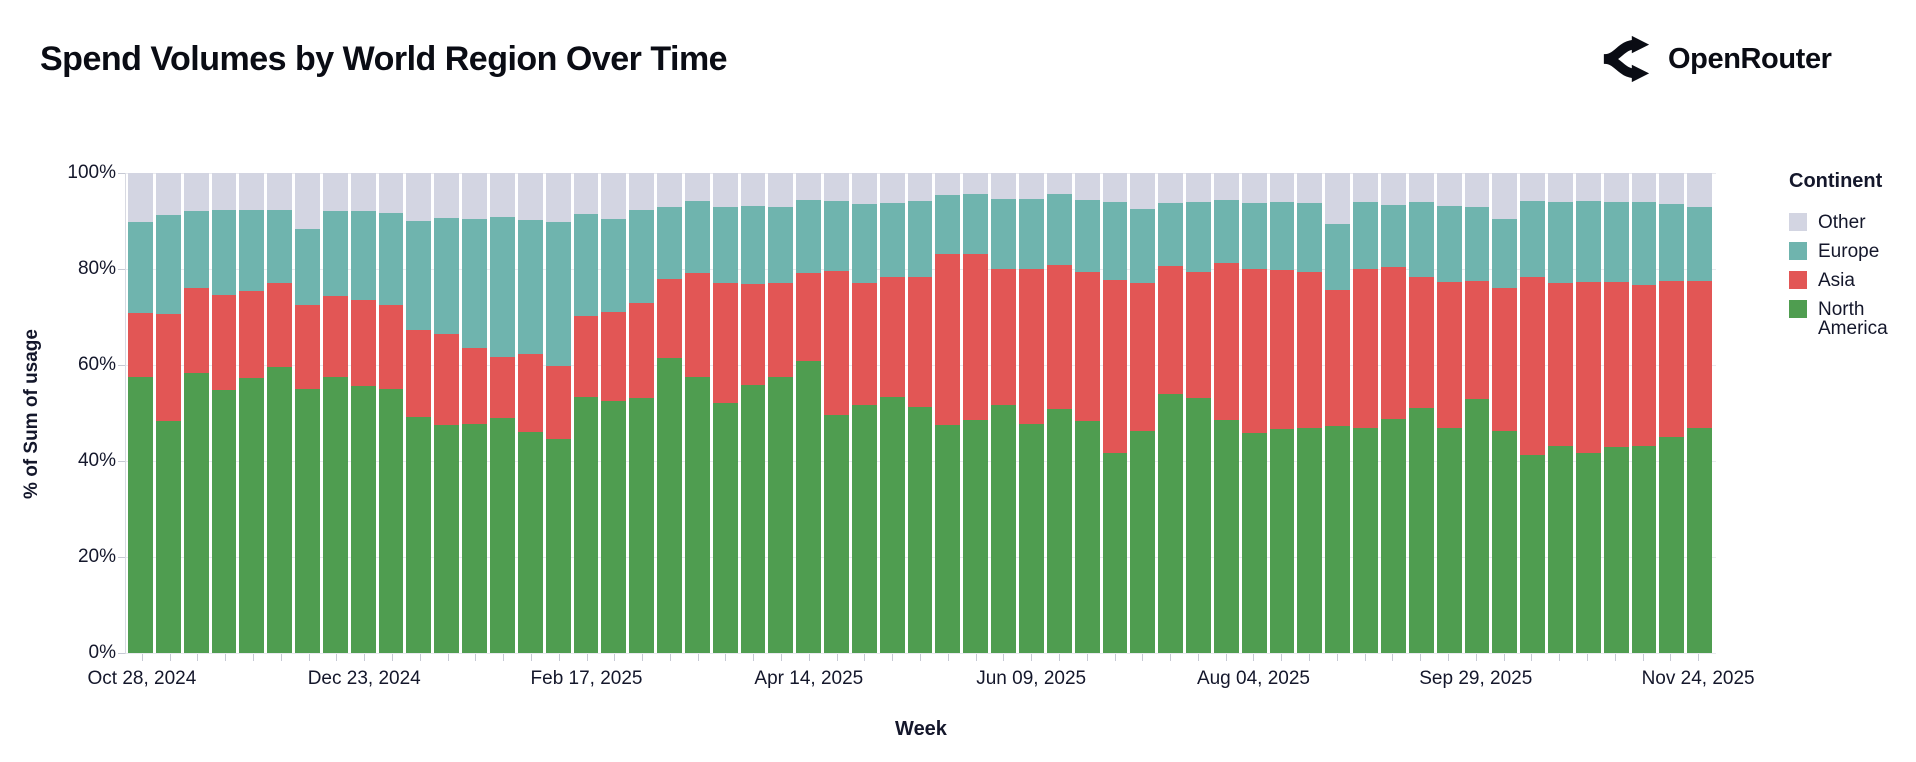 This screenshot has width=1916, height=762. I want to click on bar-week-Nov 17, 2025, so click(1672, 413).